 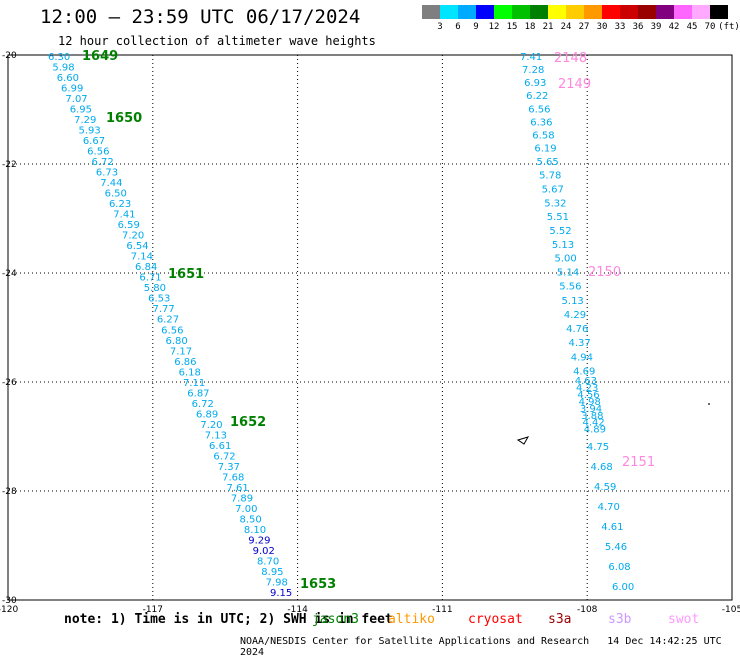 What do you see at coordinates (259, 540) in the screenshot?
I see `wave-height-west: 9.29` at bounding box center [259, 540].